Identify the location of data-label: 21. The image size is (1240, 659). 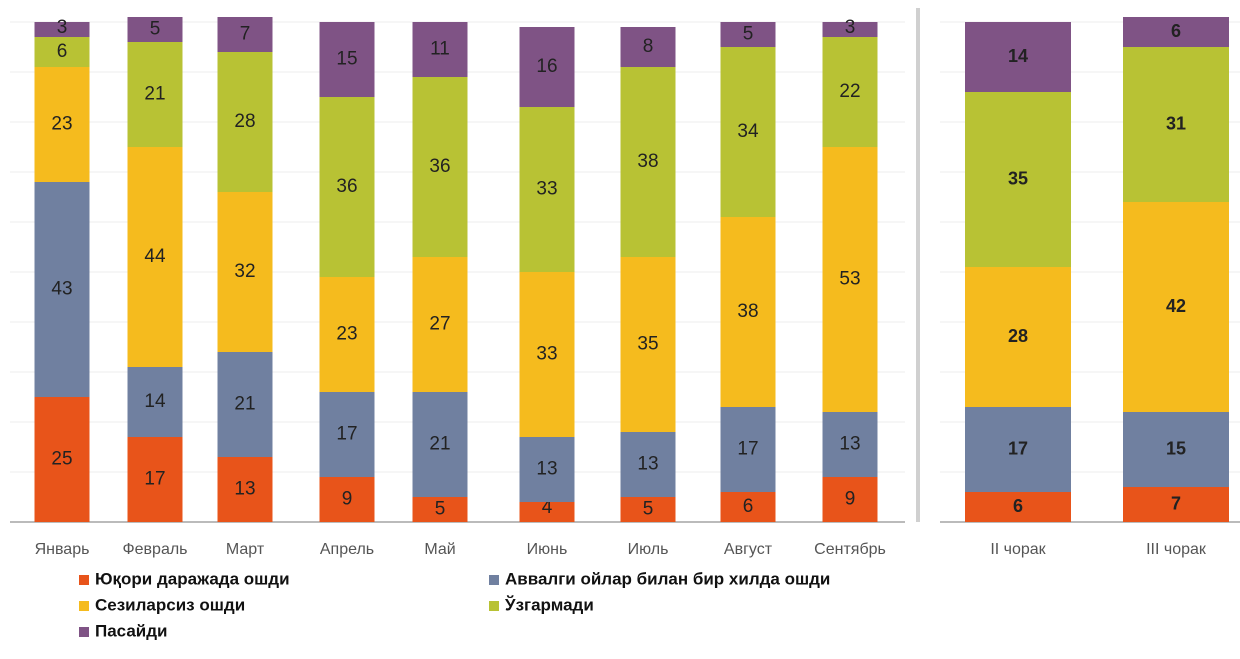
(244, 404).